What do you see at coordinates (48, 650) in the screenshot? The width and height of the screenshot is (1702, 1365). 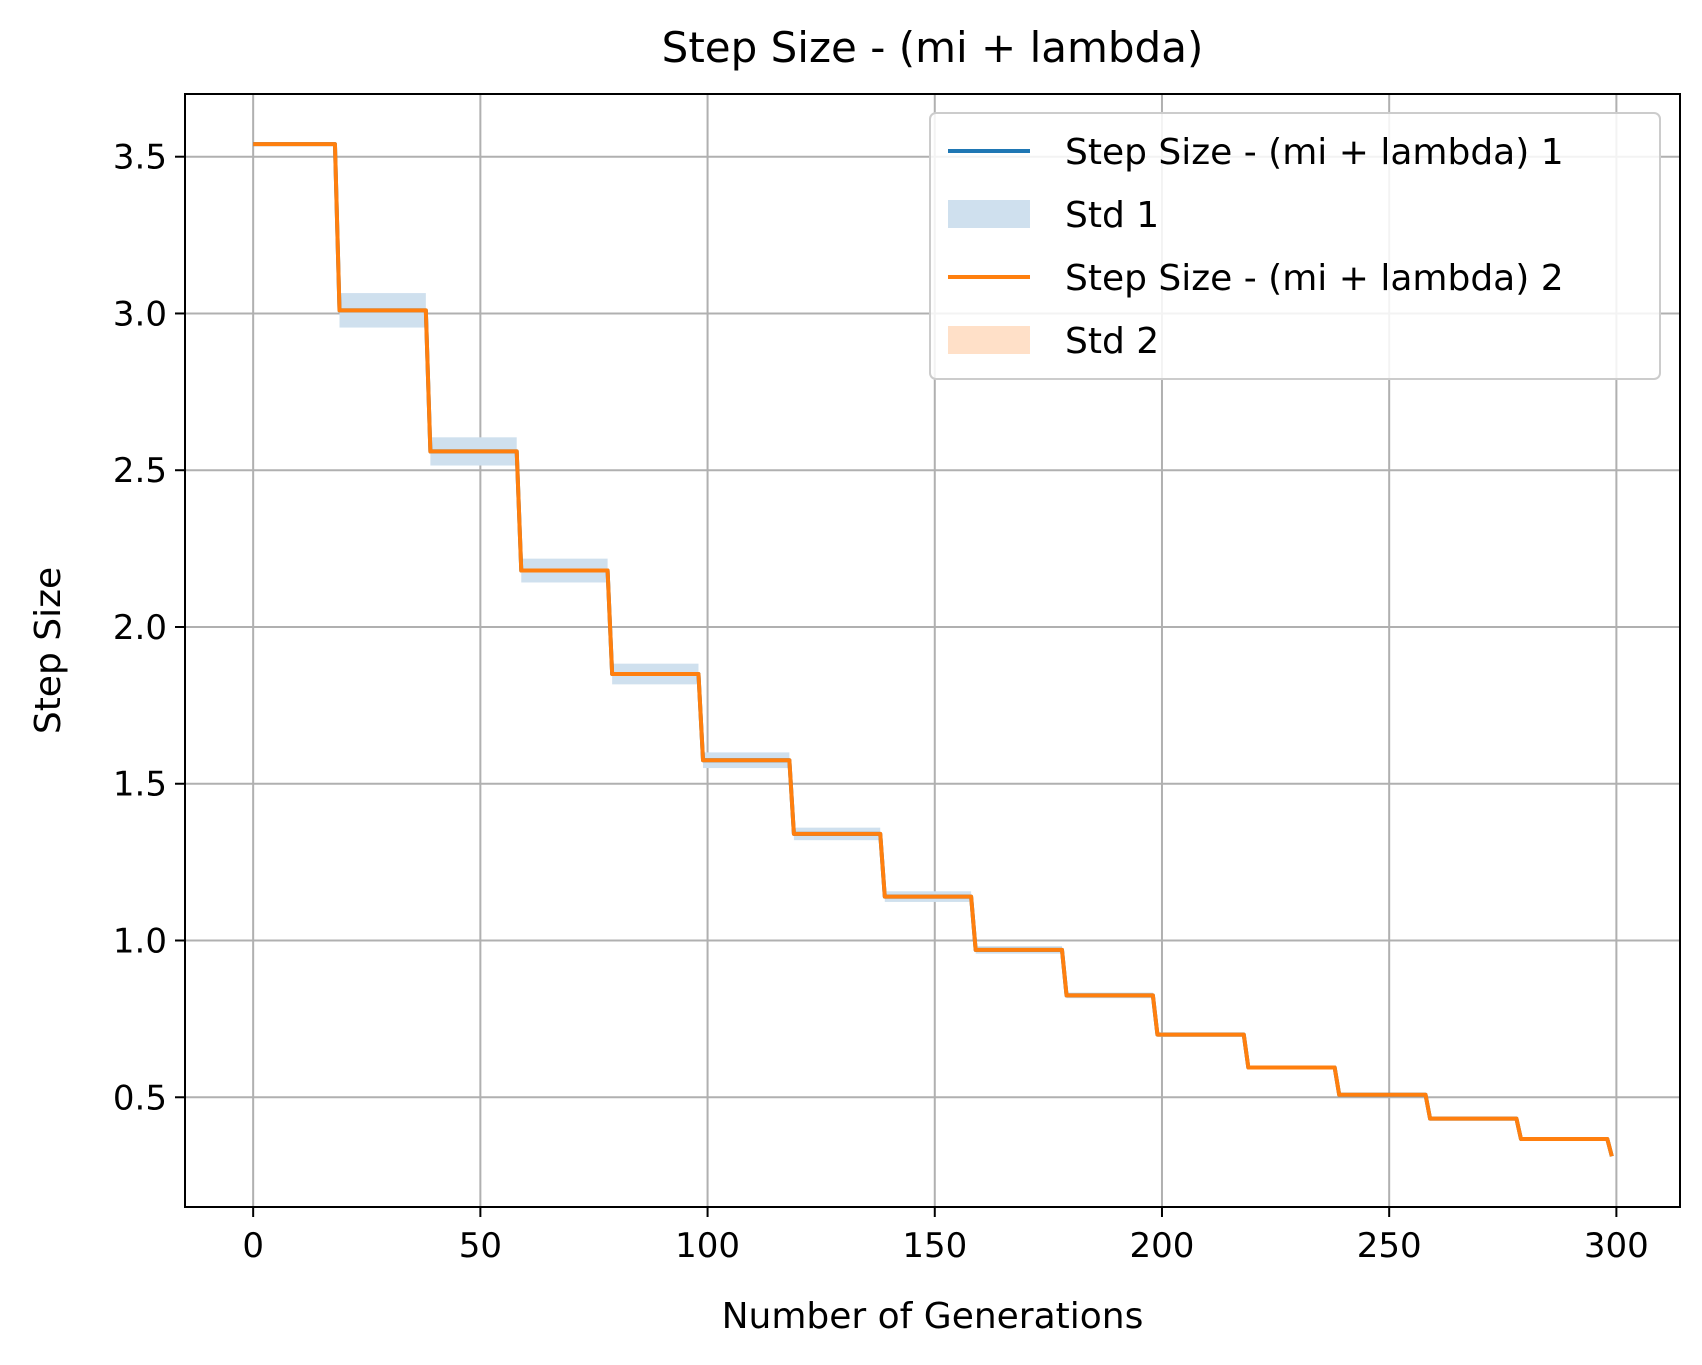 I see `y-axis-title: Step Size` at bounding box center [48, 650].